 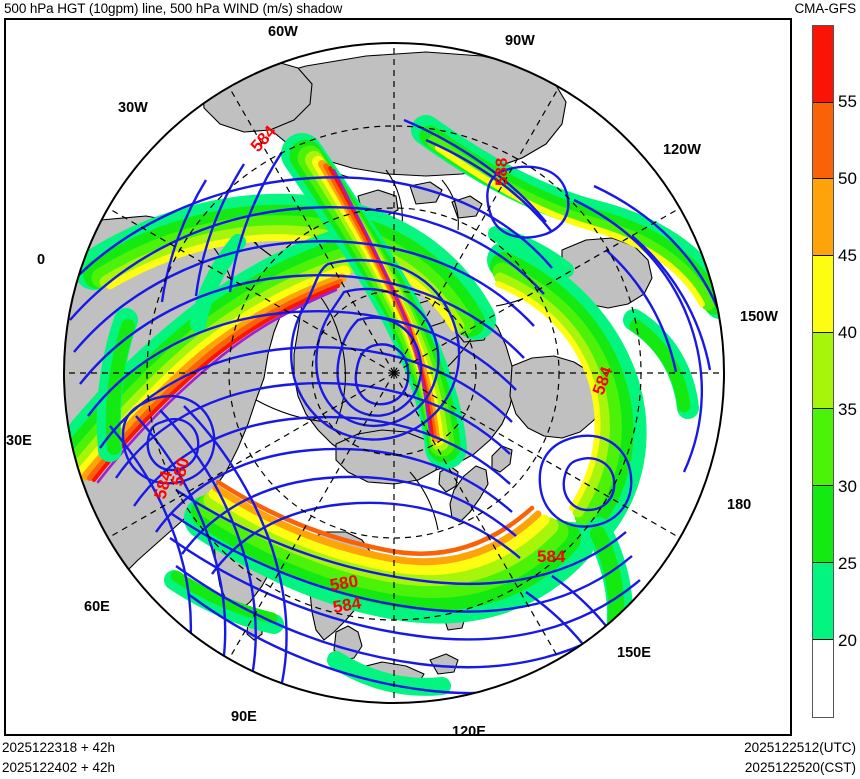 What do you see at coordinates (97, 607) in the screenshot?
I see `lon-label-60e: 60E` at bounding box center [97, 607].